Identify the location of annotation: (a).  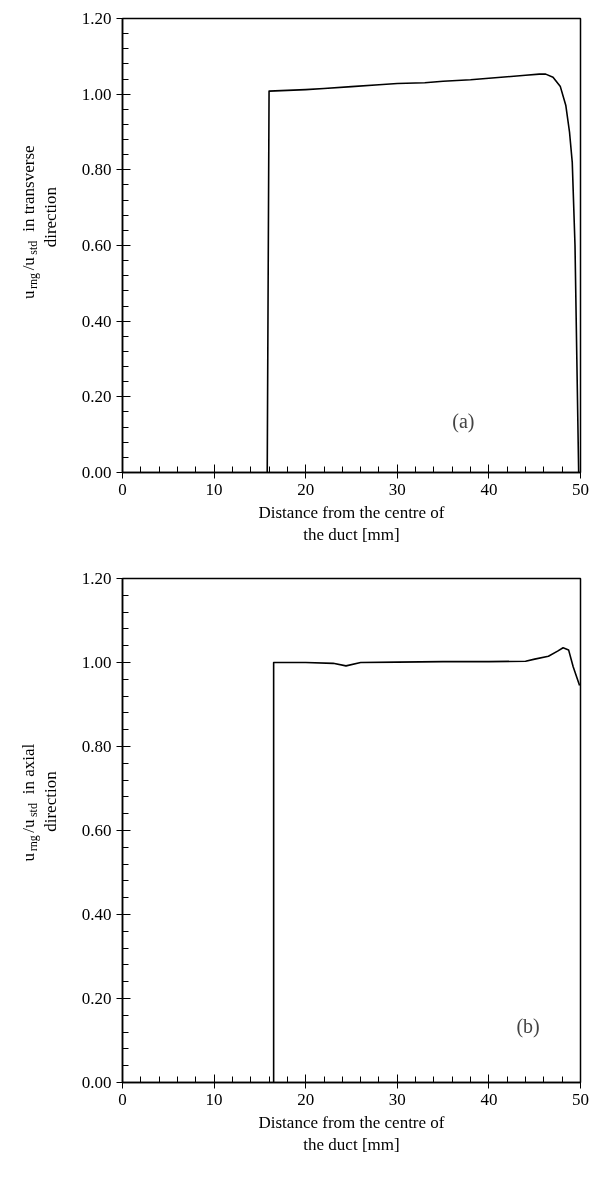
(463, 421).